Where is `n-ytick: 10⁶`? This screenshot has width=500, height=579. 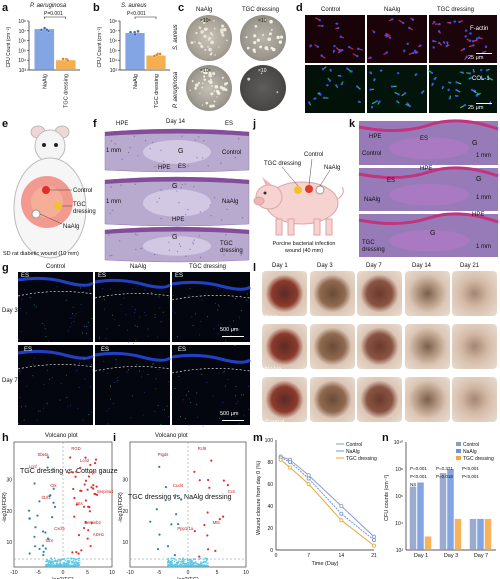
n-ytick: 10⁶ is located at coordinates (399, 497).